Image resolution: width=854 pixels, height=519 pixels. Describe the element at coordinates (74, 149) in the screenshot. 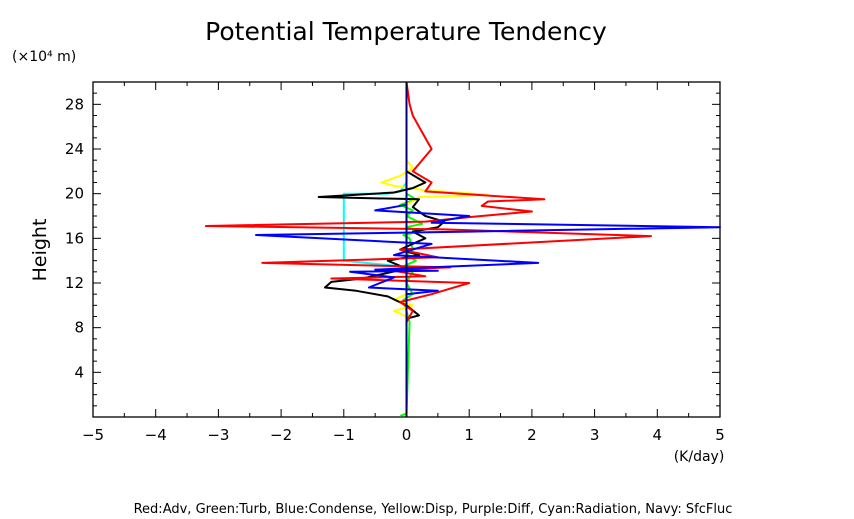

I see `y-tick-label: 24` at that location.